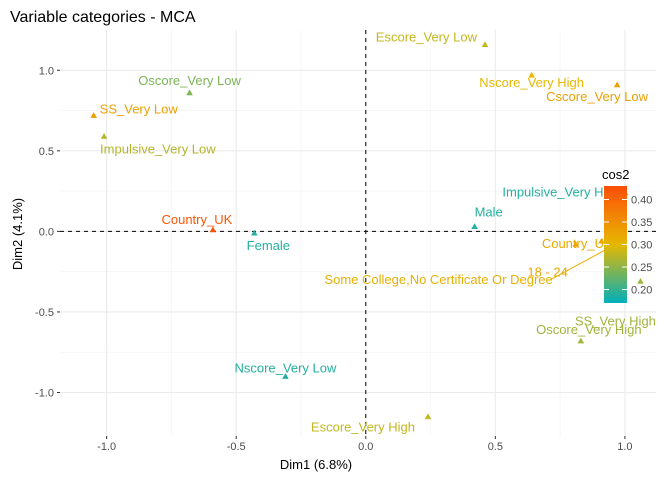 Image resolution: width=672 pixels, height=480 pixels. Describe the element at coordinates (641, 201) in the screenshot. I see `legend-tick-label: 0.40` at that location.